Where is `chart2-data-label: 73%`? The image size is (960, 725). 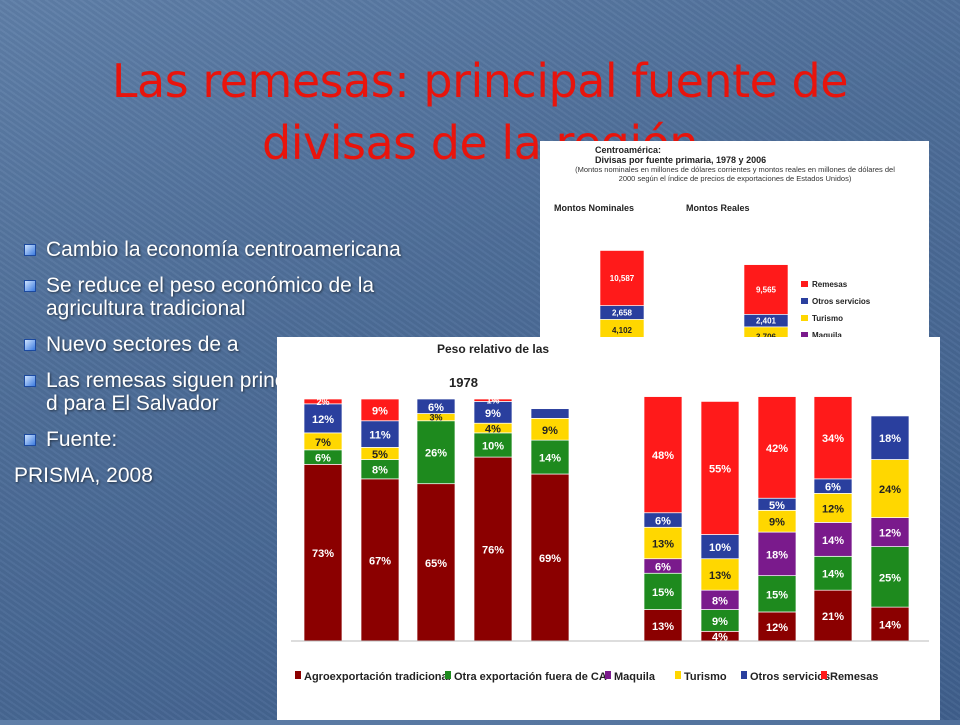
chart2-data-label: 73% is located at coordinates (323, 554).